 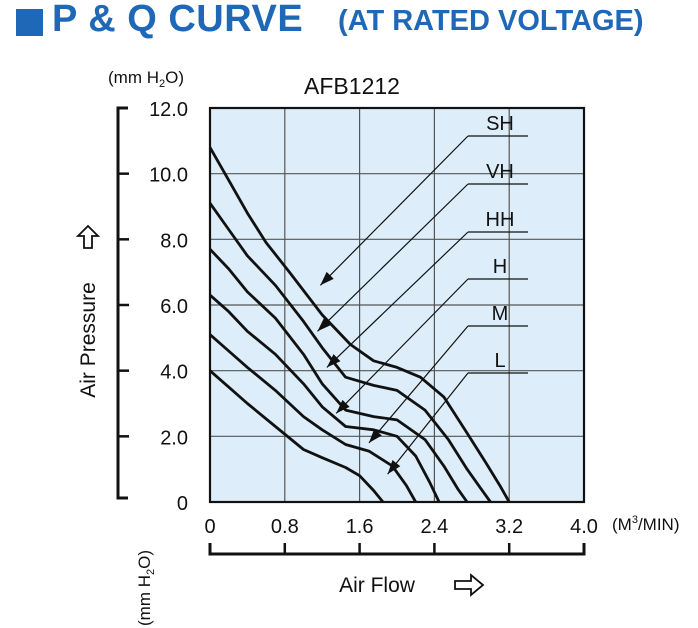 What do you see at coordinates (285, 527) in the screenshot?
I see `x-tick-label: 0.8` at bounding box center [285, 527].